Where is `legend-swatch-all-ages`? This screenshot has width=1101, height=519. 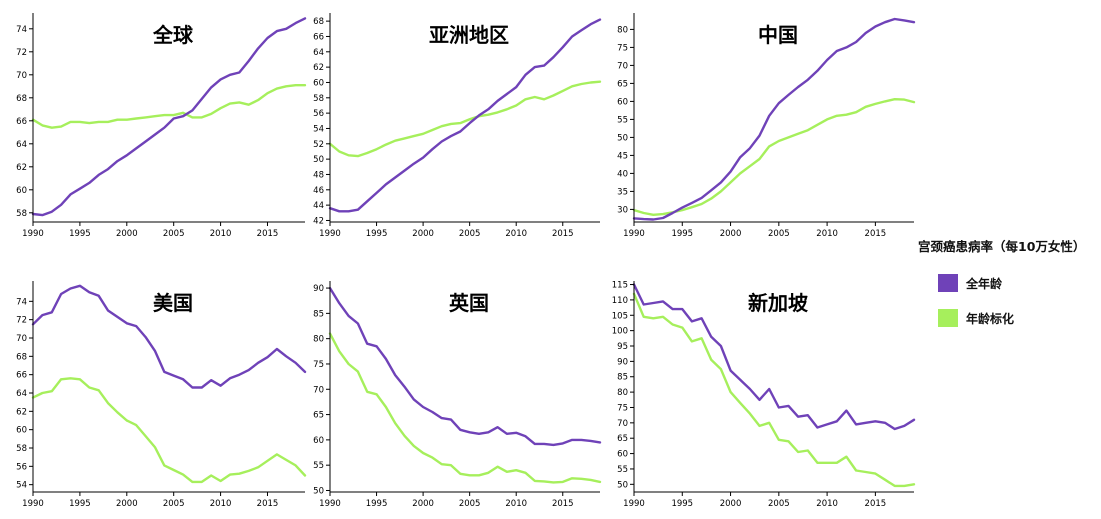
legend-swatch-all-ages is located at coordinates (948, 283).